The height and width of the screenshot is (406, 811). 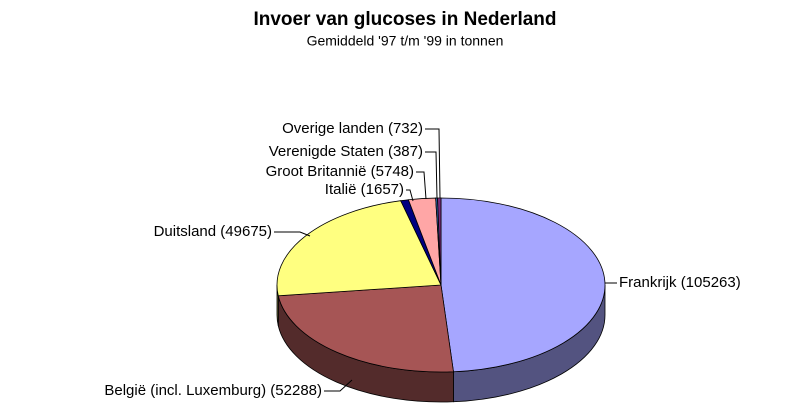 I want to click on slice-label: België (incl. Luxemburg) (52288), so click(x=213, y=390).